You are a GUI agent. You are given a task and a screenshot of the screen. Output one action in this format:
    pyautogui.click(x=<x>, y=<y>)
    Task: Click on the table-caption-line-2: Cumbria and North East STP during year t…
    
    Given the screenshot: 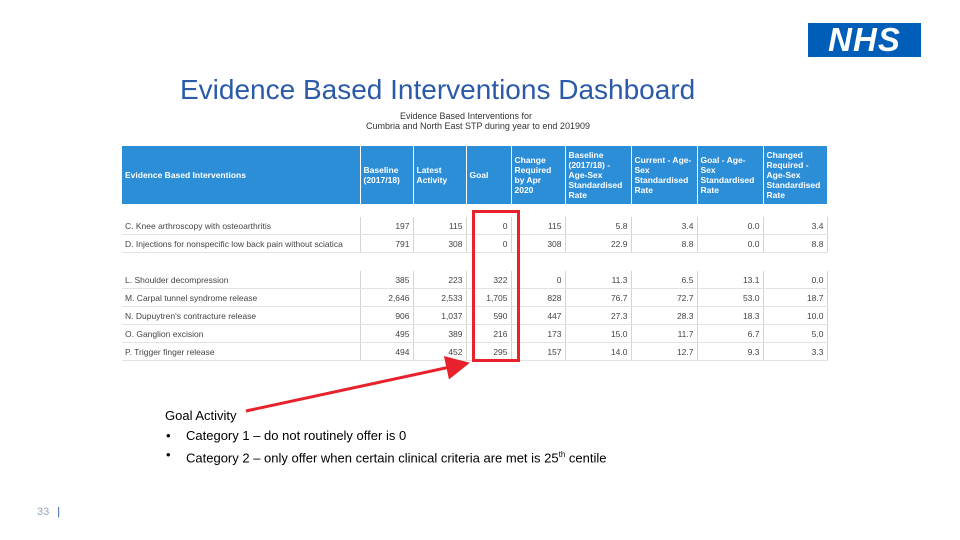 What is the action you would take?
    pyautogui.click(x=478, y=126)
    